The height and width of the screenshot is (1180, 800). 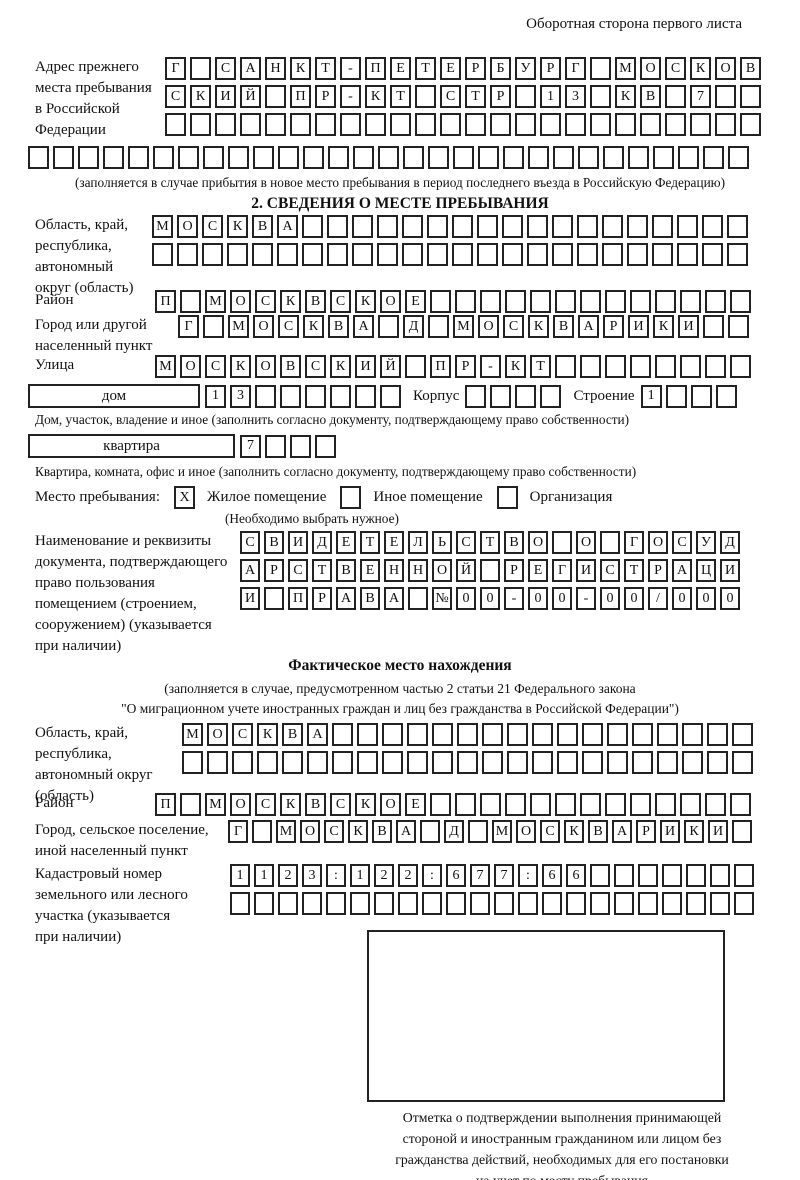 I want to click on form-cell: 7, so click(x=480, y=875).